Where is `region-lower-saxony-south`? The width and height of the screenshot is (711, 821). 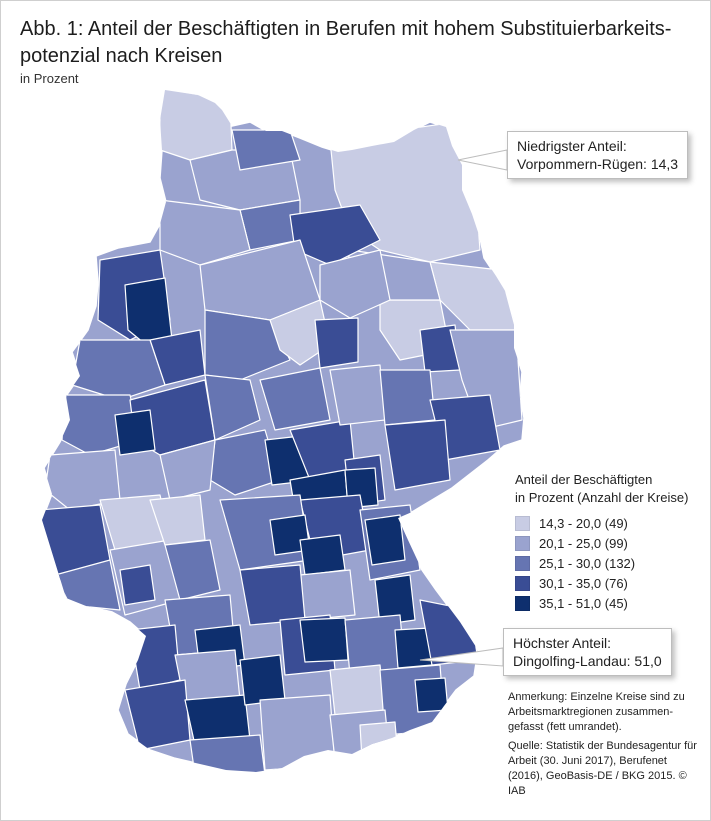 region-lower-saxony-south is located at coordinates (247, 345).